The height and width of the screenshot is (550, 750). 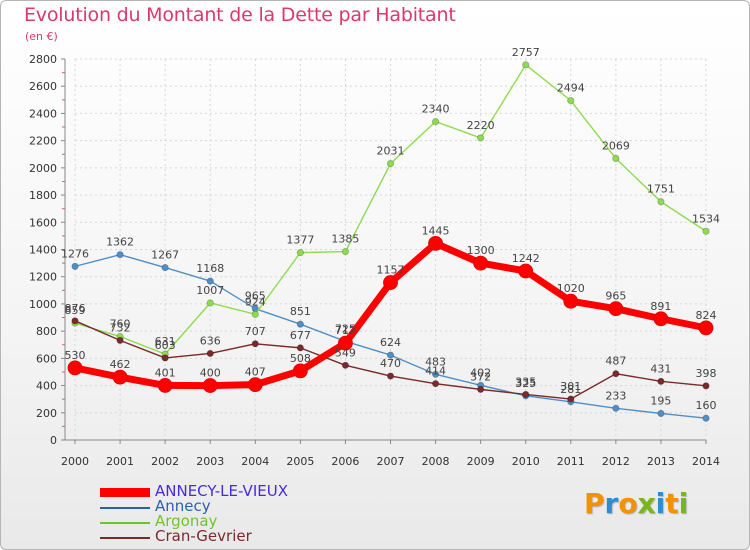 I want to click on data-label: 530, so click(x=75, y=355).